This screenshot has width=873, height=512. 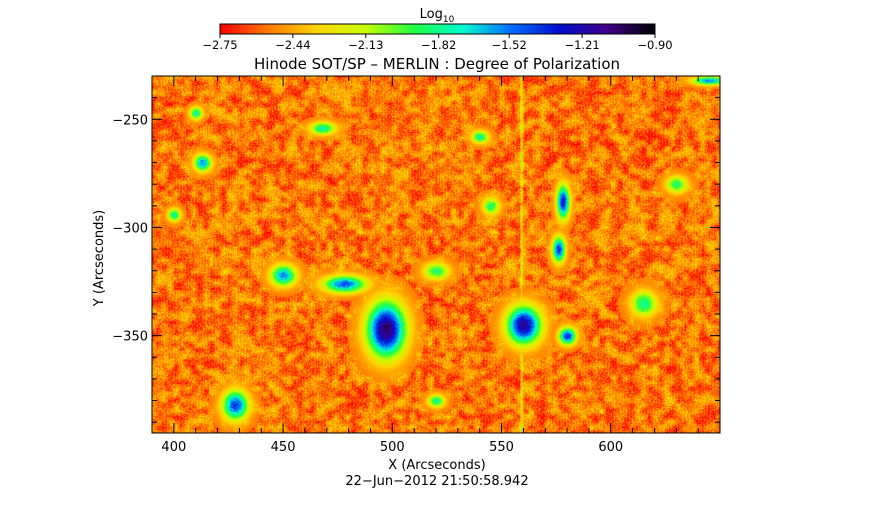 I want to click on y-axis-label: Y (Arcseconds), so click(x=99, y=258).